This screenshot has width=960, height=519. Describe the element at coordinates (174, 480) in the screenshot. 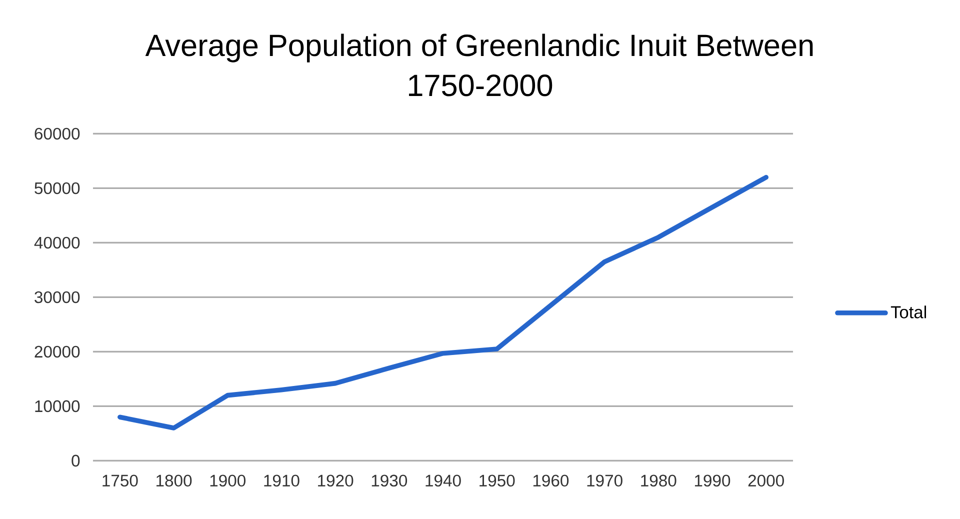

I see `x-tick-label: 1800` at that location.